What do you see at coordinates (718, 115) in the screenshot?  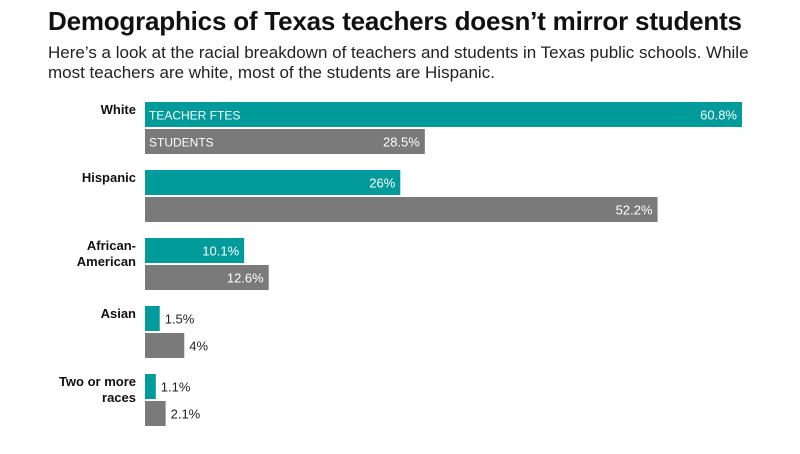 I see `data-label: 60.8%` at bounding box center [718, 115].